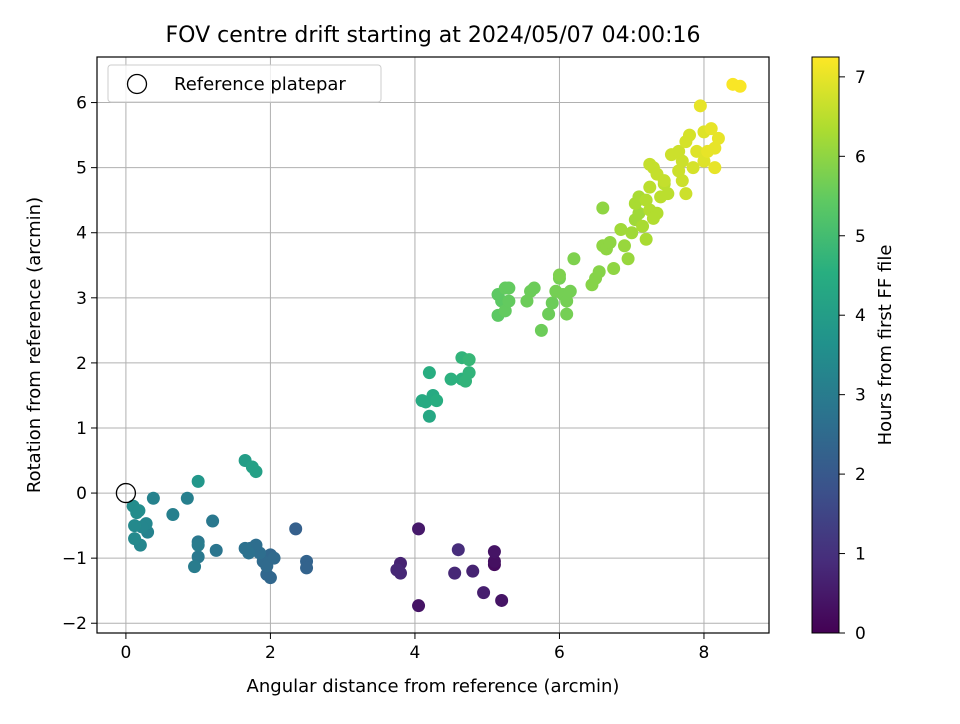  I want to click on y-tick-label: 3, so click(81, 299).